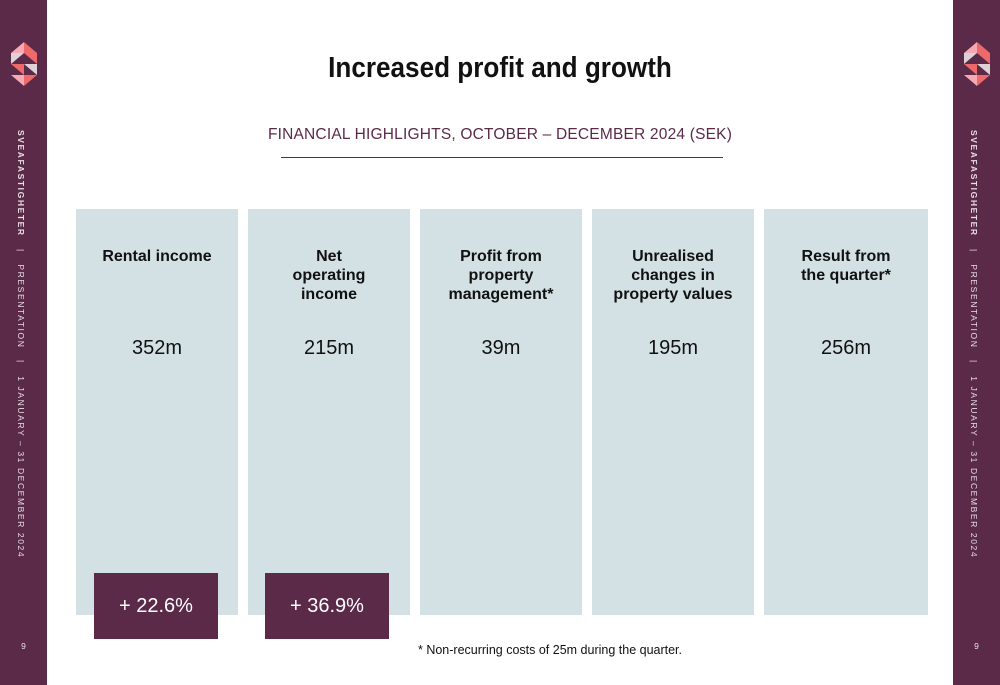 This screenshot has height=685, width=1000. Describe the element at coordinates (501, 348) in the screenshot. I see `highlight-value: 39m` at that location.